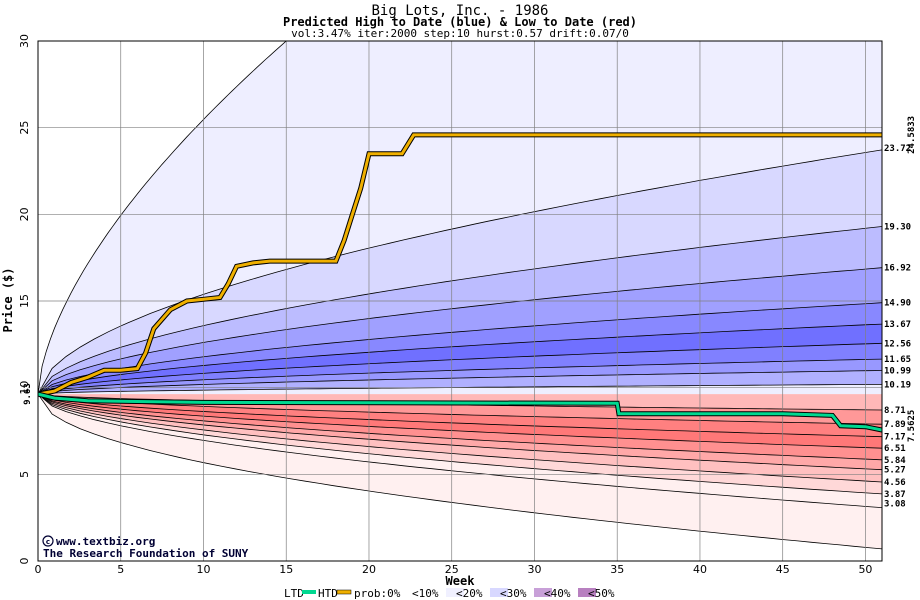 The height and width of the screenshot is (600, 920). What do you see at coordinates (895, 495) in the screenshot?
I see `percentile-end-label: 3.87` at bounding box center [895, 495].